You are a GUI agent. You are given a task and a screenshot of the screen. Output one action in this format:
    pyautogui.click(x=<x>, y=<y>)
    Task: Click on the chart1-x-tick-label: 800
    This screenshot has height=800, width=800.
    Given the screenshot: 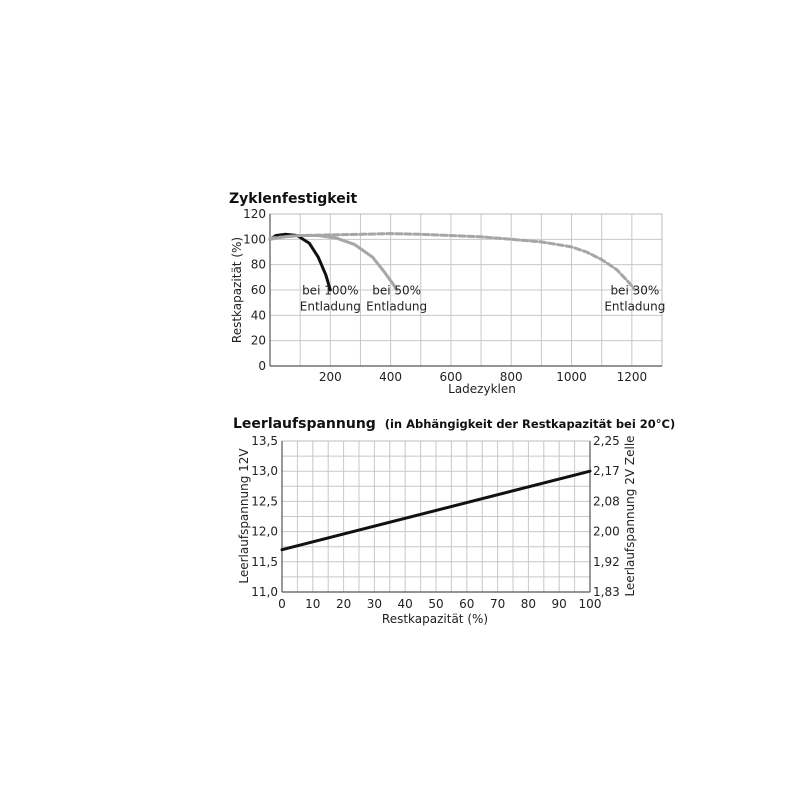 What is the action you would take?
    pyautogui.click(x=511, y=377)
    